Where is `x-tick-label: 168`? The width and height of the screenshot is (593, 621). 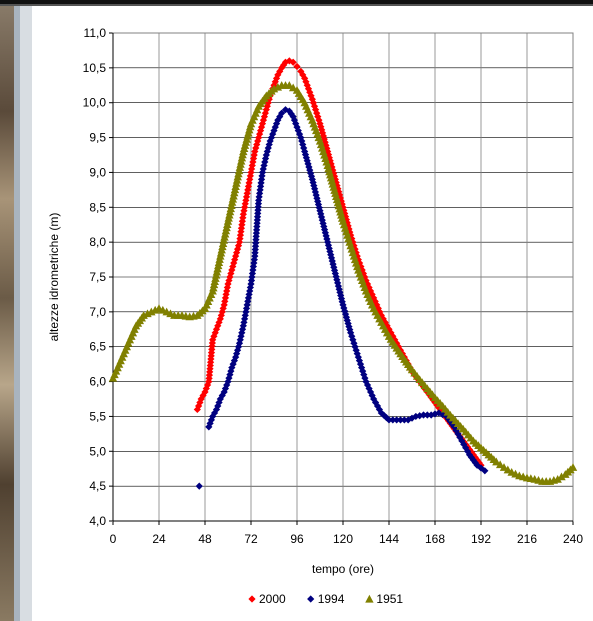 x-tick-label: 168 is located at coordinates (435, 539).